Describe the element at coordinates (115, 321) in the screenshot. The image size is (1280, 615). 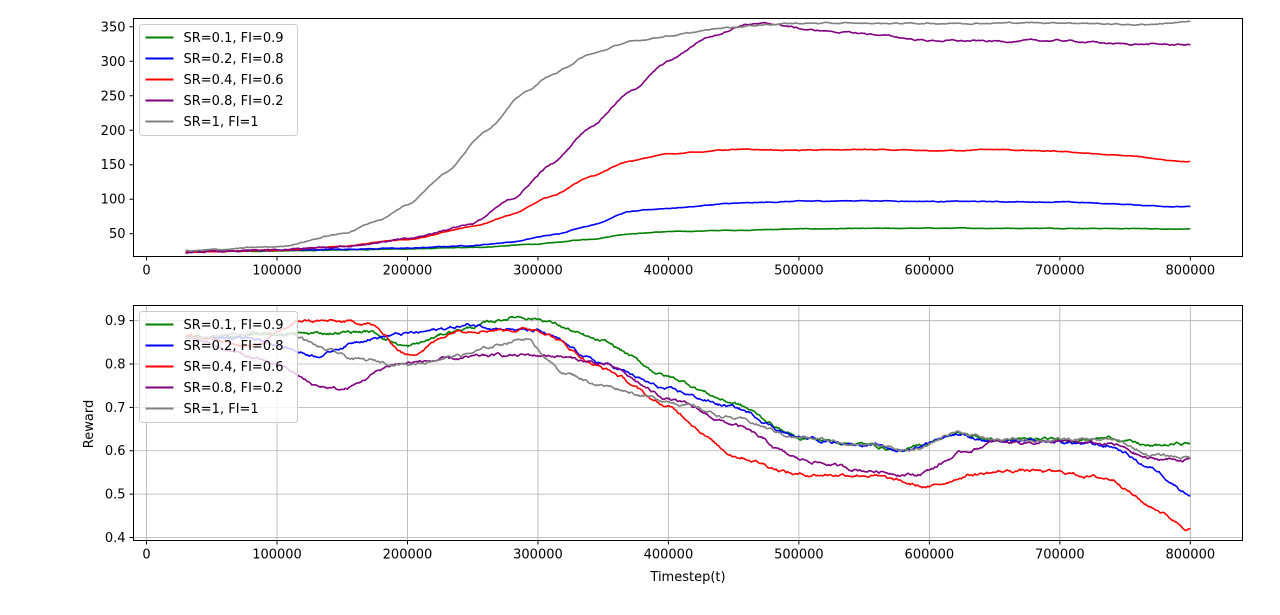
I see `y-tick-label: 0.9` at that location.